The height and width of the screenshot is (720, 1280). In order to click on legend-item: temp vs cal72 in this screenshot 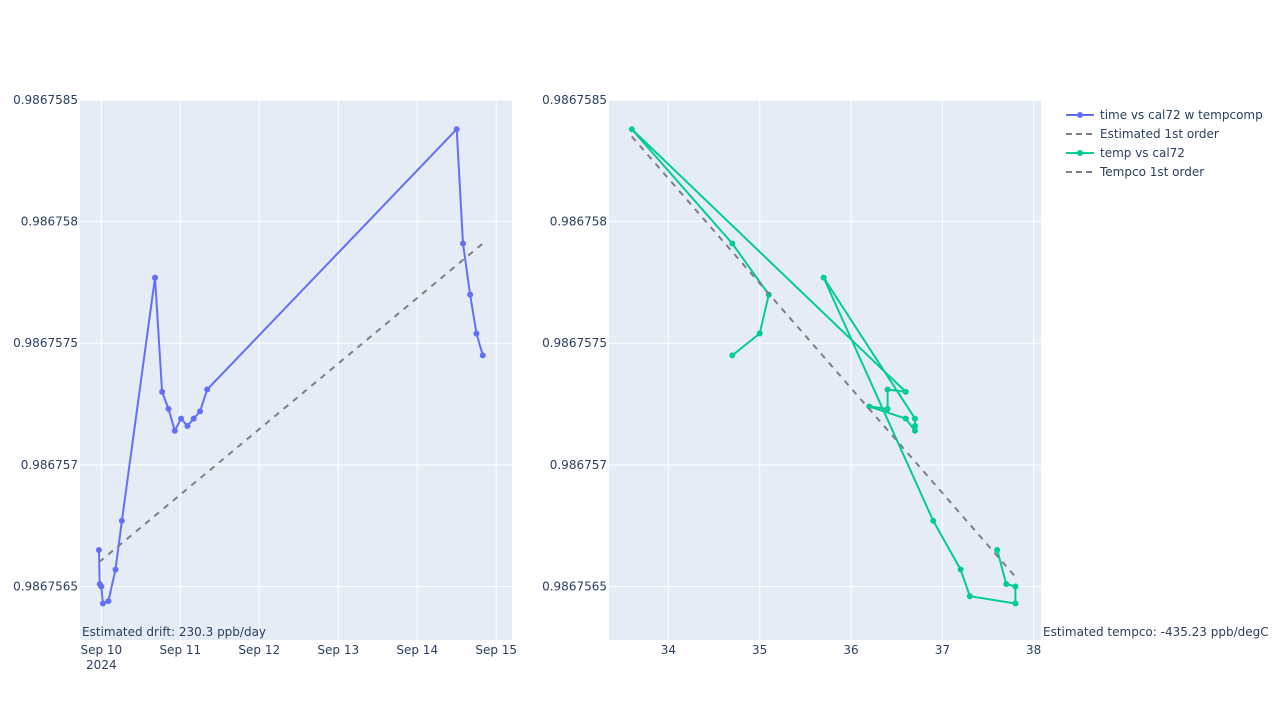, I will do `click(1125, 153)`.